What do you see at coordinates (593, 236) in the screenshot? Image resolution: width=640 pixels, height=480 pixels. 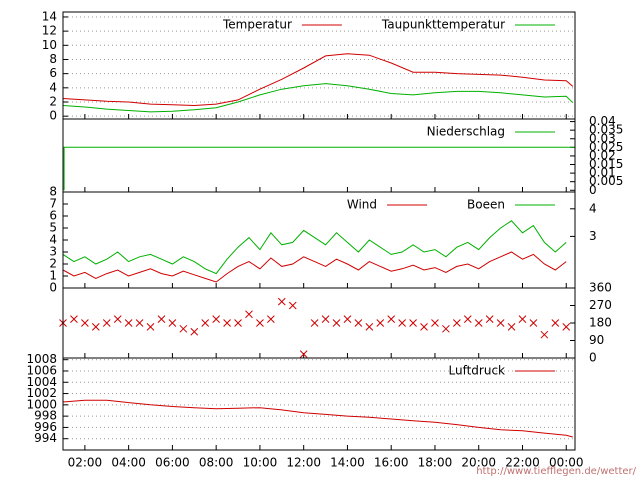 I see `y2-tick-label: 3` at bounding box center [593, 236].